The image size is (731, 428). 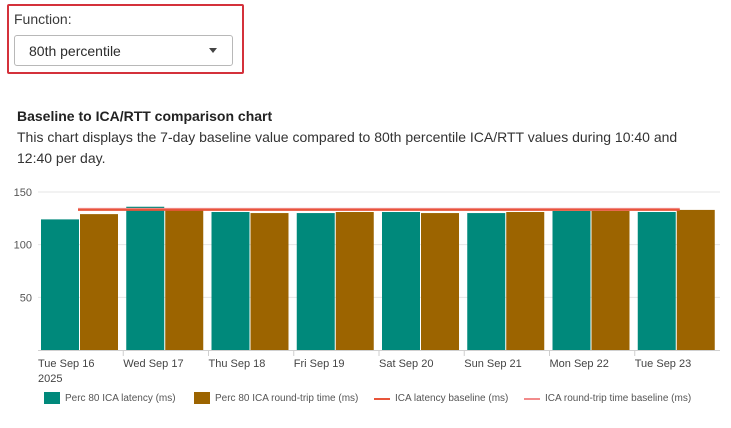 I want to click on function-label: Function:, so click(x=43, y=19).